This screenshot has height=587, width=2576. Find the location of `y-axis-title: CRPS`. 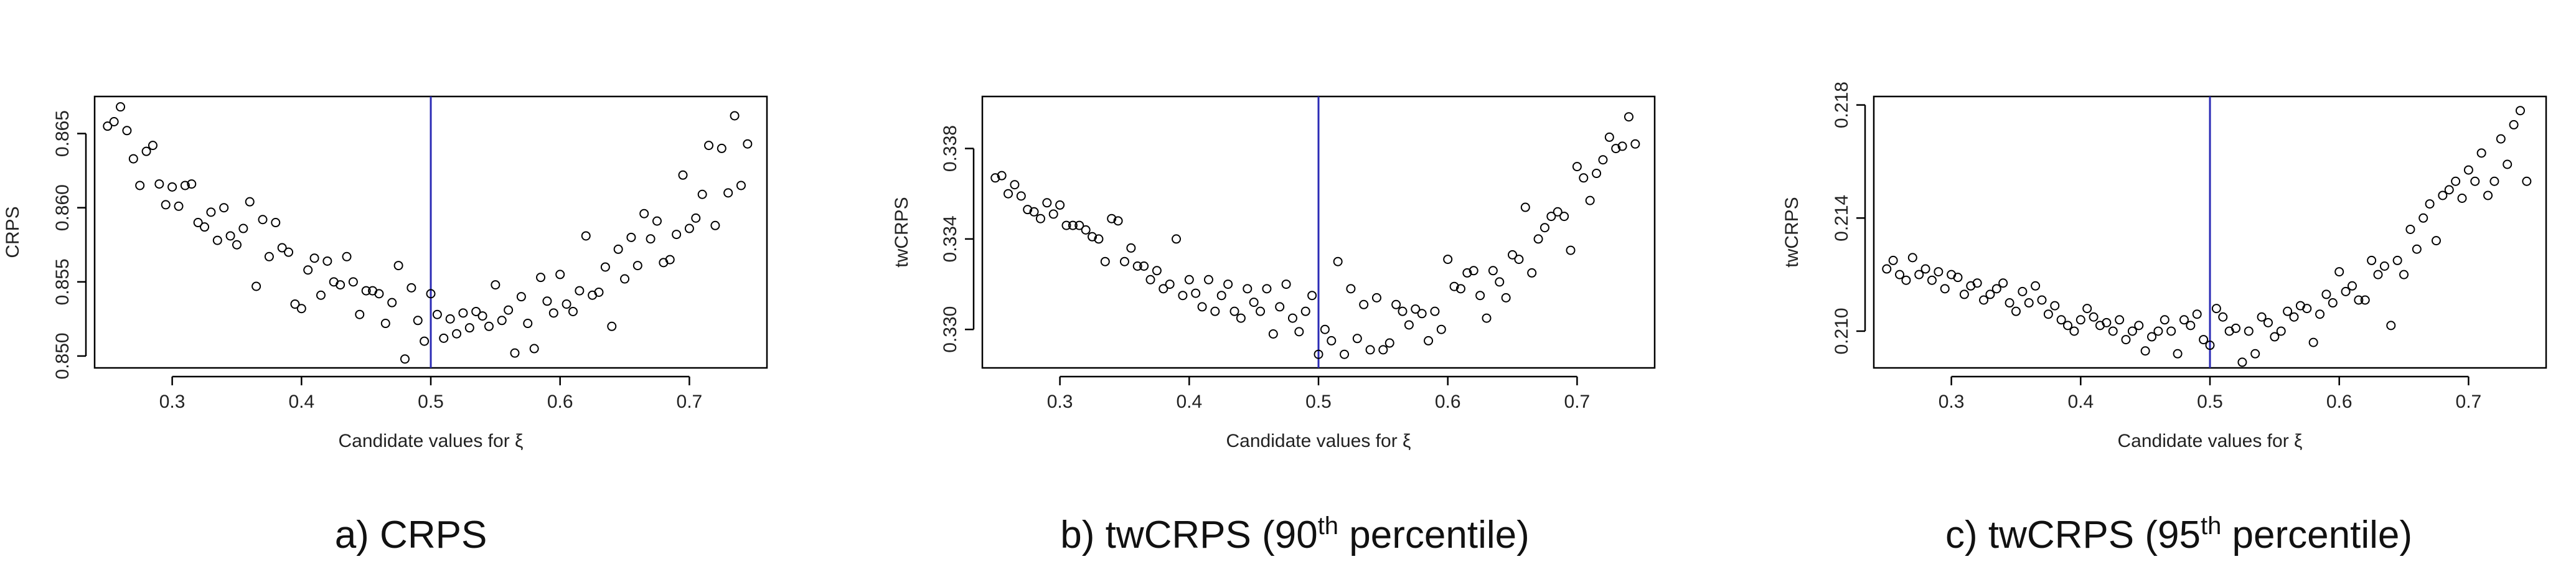

y-axis-title: CRPS is located at coordinates (12, 232).